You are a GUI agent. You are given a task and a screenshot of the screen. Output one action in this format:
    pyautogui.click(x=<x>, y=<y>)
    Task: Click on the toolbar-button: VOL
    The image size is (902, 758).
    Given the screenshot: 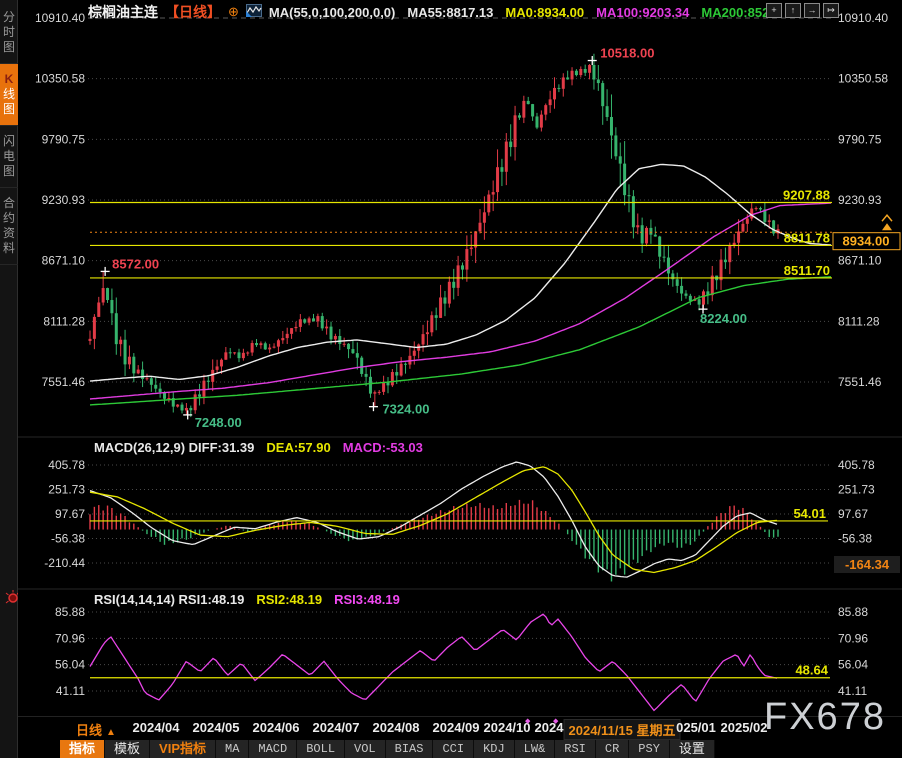 What is the action you would take?
    pyautogui.click(x=365, y=749)
    